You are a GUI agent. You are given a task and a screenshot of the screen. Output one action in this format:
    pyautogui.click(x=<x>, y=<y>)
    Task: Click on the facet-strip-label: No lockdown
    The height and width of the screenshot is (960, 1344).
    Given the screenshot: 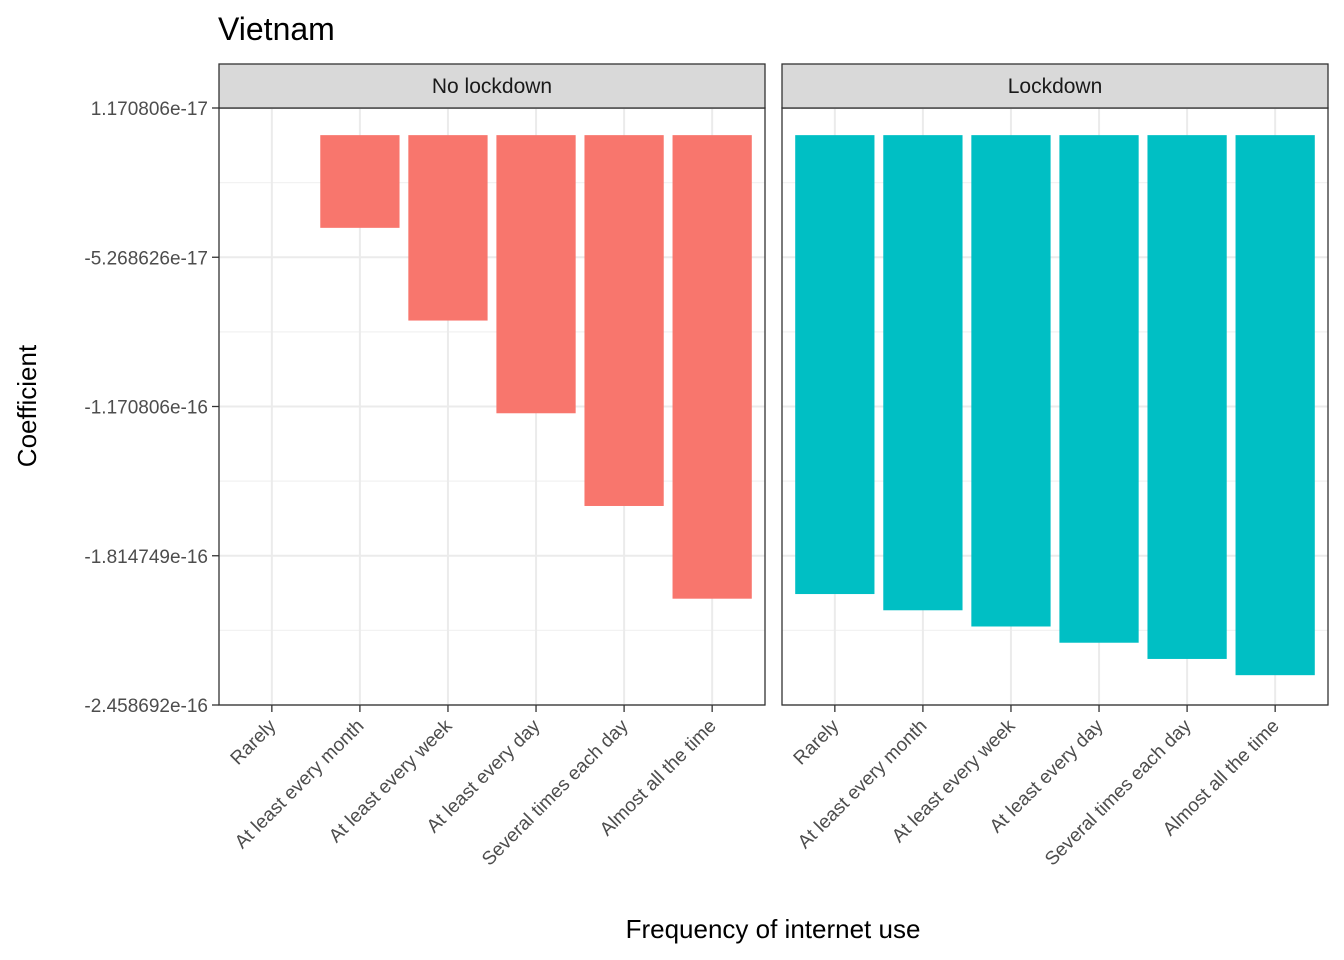 What is the action you would take?
    pyautogui.click(x=492, y=86)
    